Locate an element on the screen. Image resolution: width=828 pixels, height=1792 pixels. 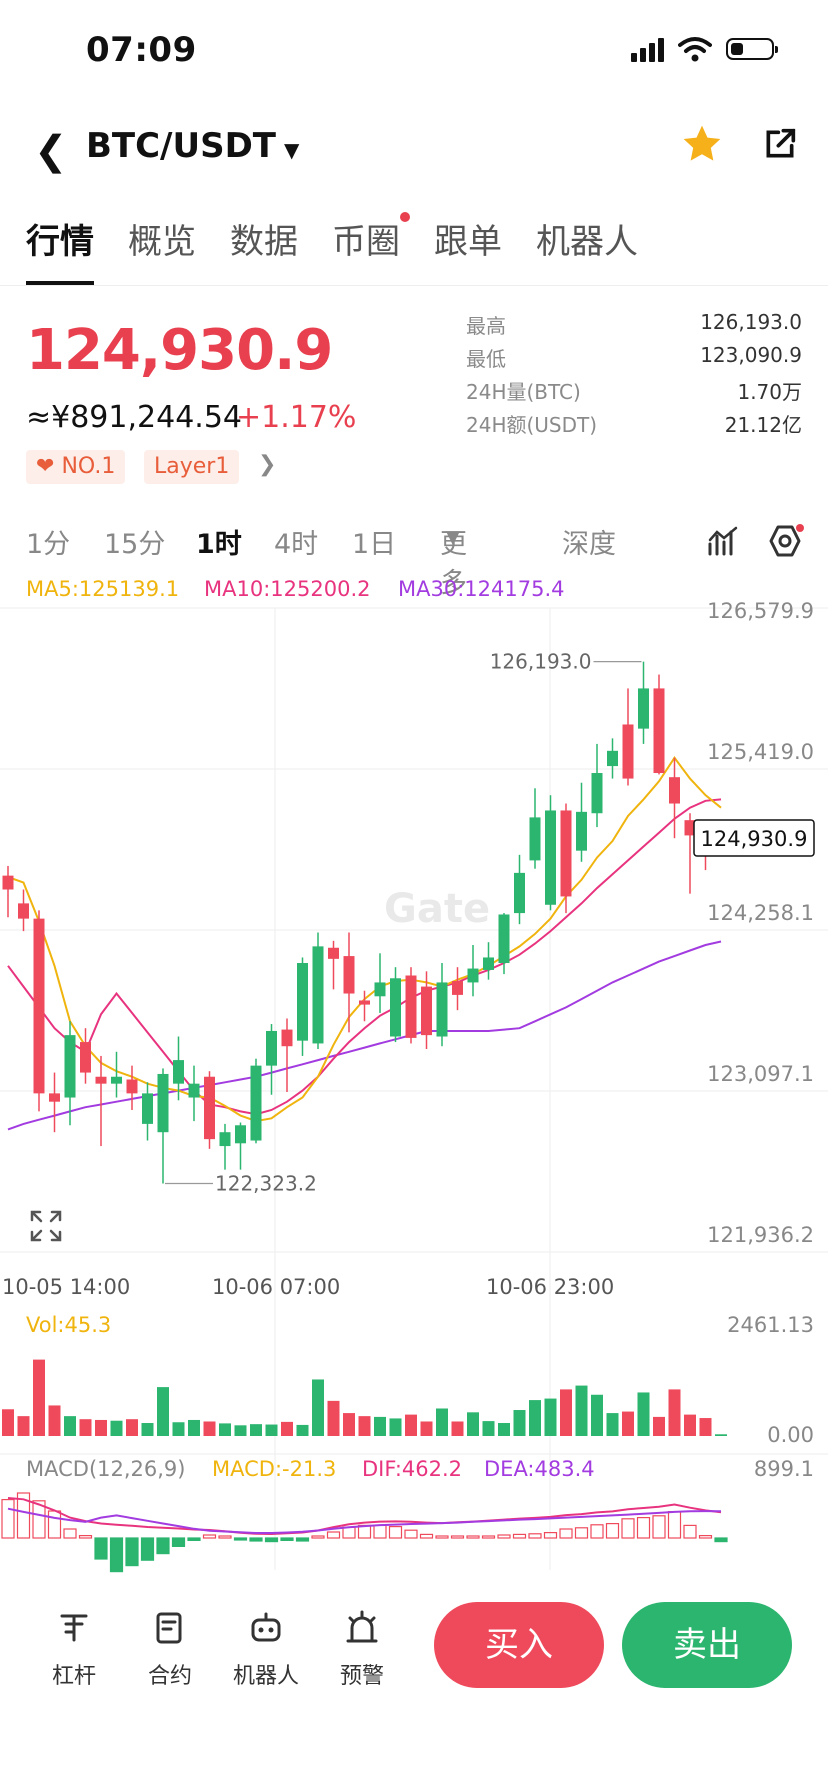
watermark: Gate is located at coordinates (437, 909).